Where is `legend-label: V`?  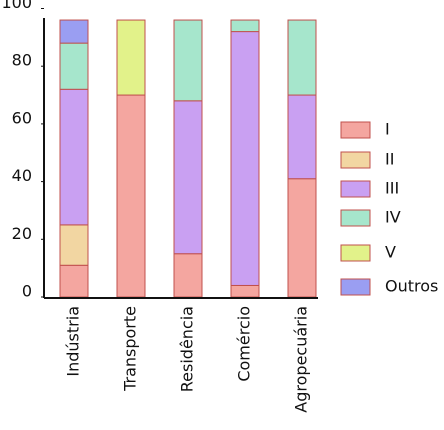
legend-label: V is located at coordinates (390, 252).